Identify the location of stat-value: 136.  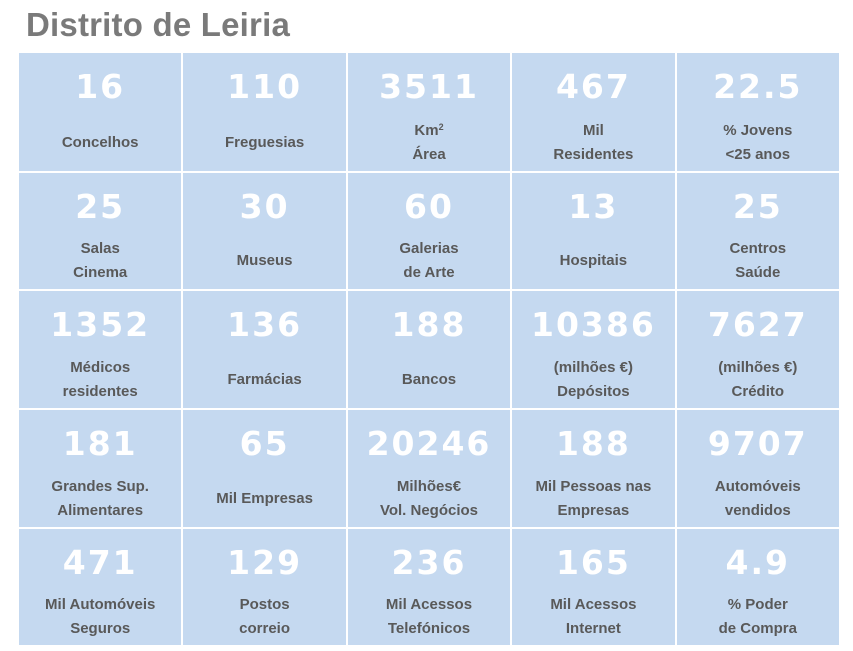
(265, 324).